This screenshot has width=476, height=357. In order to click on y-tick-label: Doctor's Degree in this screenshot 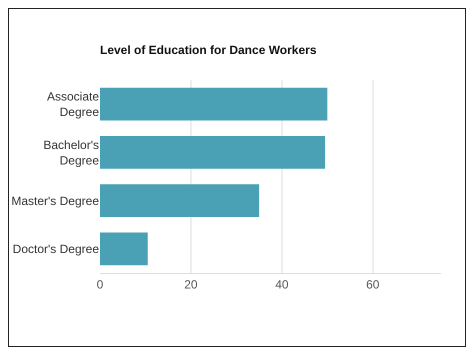, I will do `click(56, 249)`.